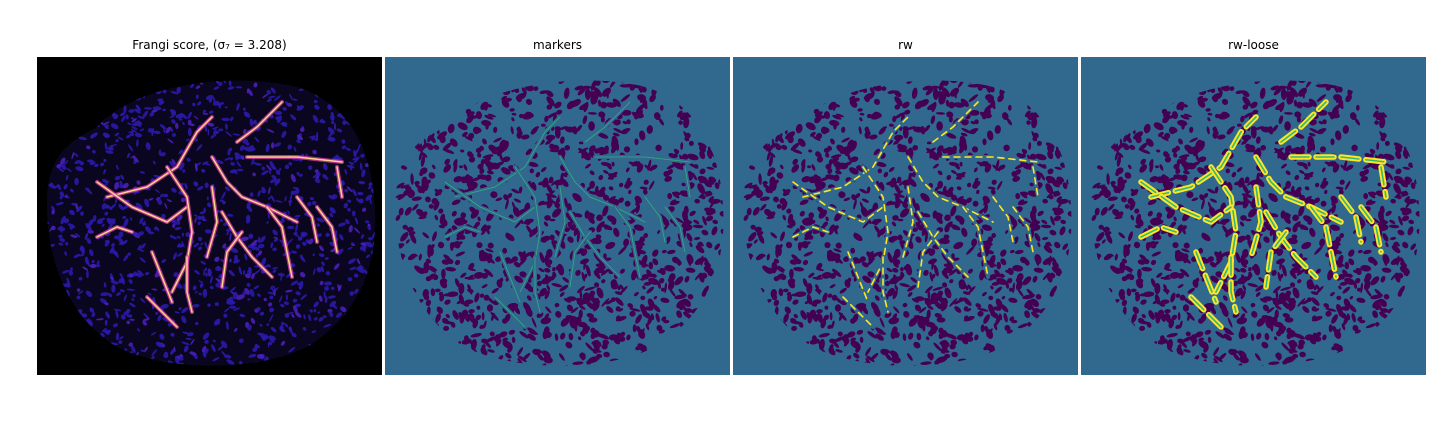 The height and width of the screenshot is (432, 1440). What do you see at coordinates (209, 45) in the screenshot?
I see `title-frangi: Frangi score, (σ₇ = 3.208)` at bounding box center [209, 45].